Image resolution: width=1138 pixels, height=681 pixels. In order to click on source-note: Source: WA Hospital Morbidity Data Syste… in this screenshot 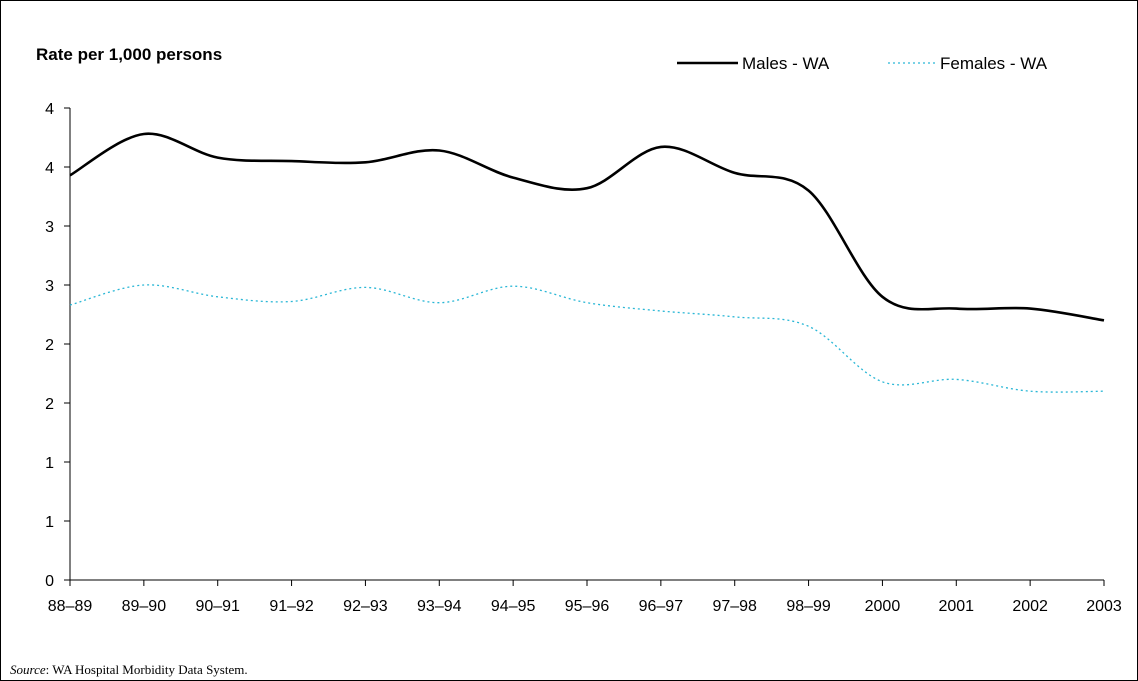, I will do `click(129, 670)`.